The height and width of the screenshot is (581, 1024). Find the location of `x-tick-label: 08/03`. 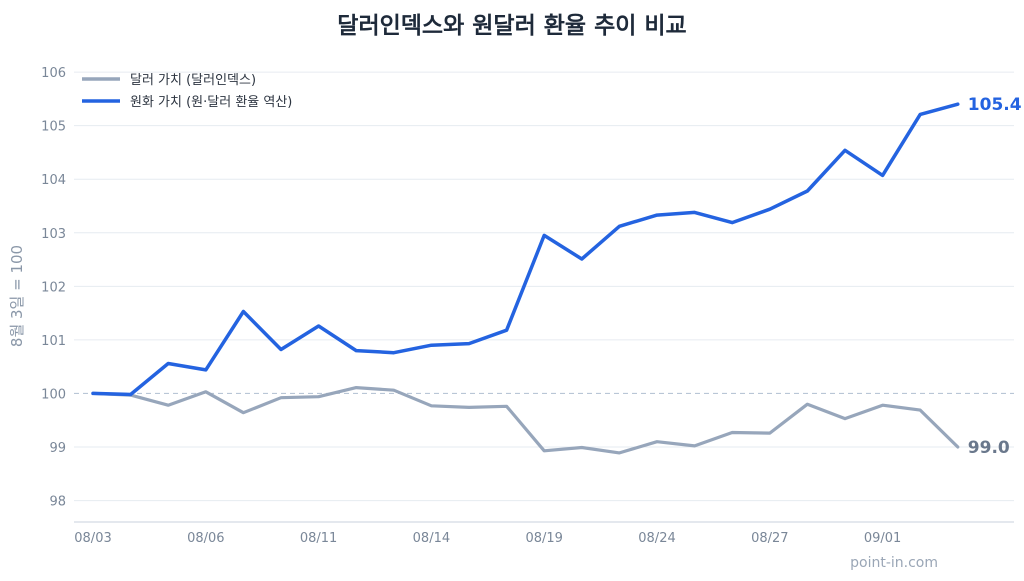

x-tick-label: 08/03 is located at coordinates (92, 538).